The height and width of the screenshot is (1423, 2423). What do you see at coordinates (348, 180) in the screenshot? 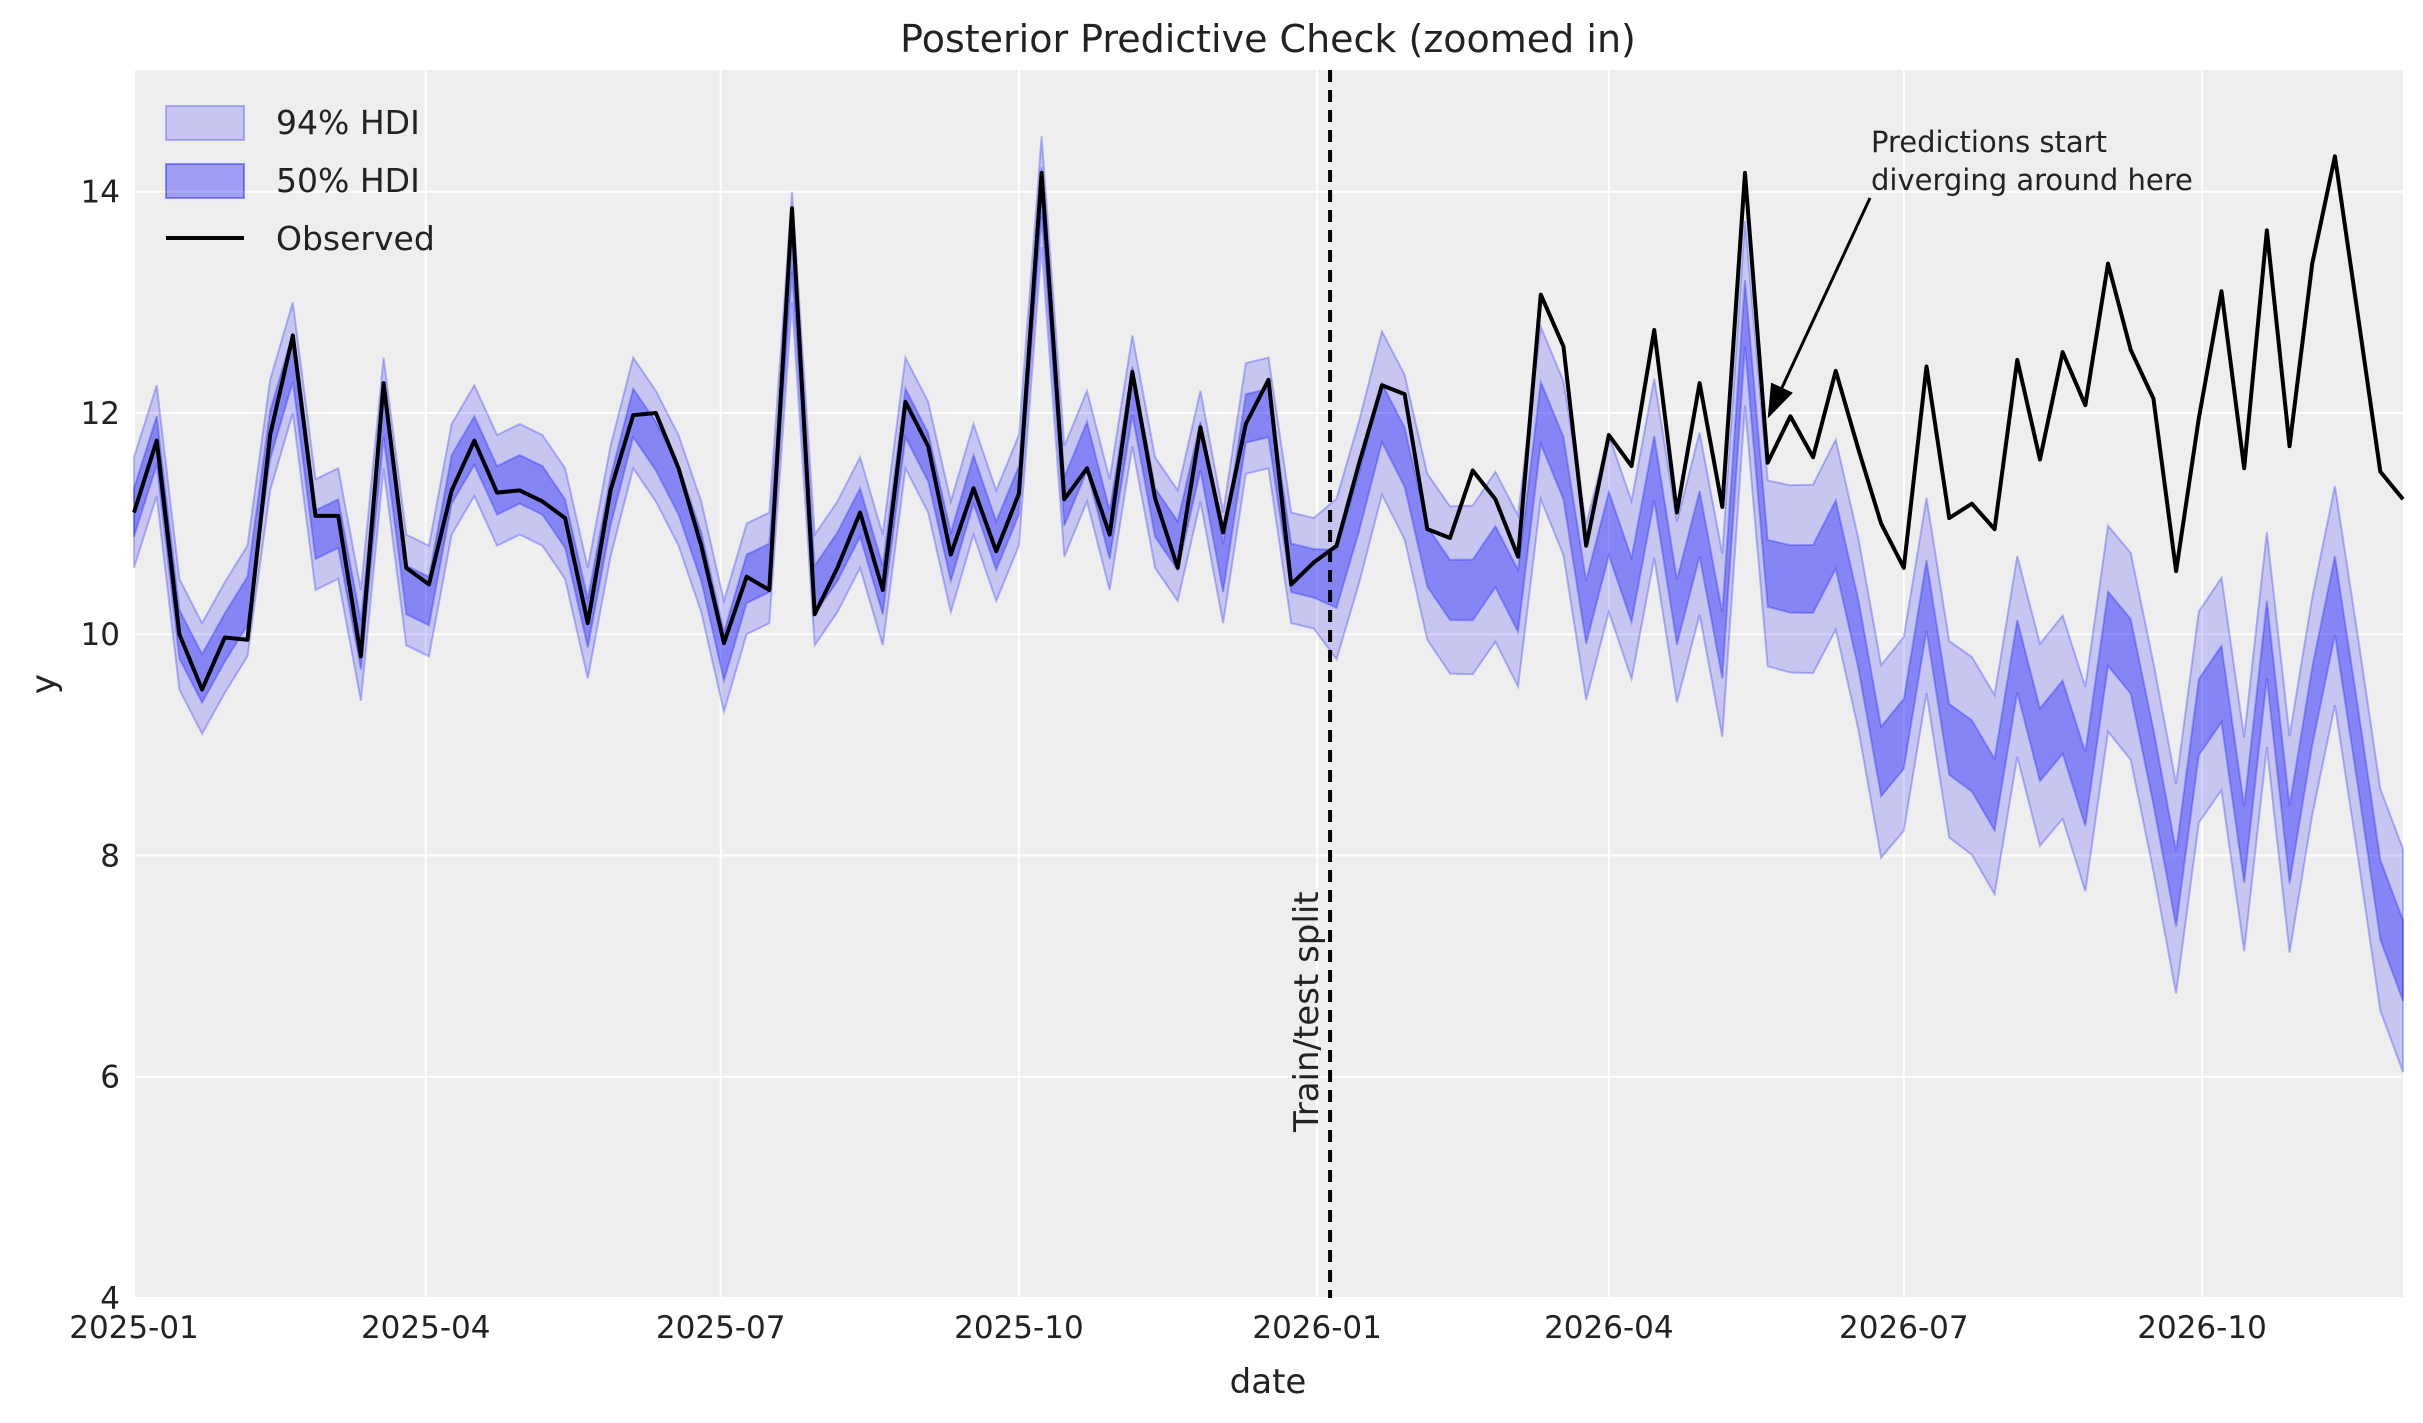
I see `legend-label-50: 50% HDI` at bounding box center [348, 180].